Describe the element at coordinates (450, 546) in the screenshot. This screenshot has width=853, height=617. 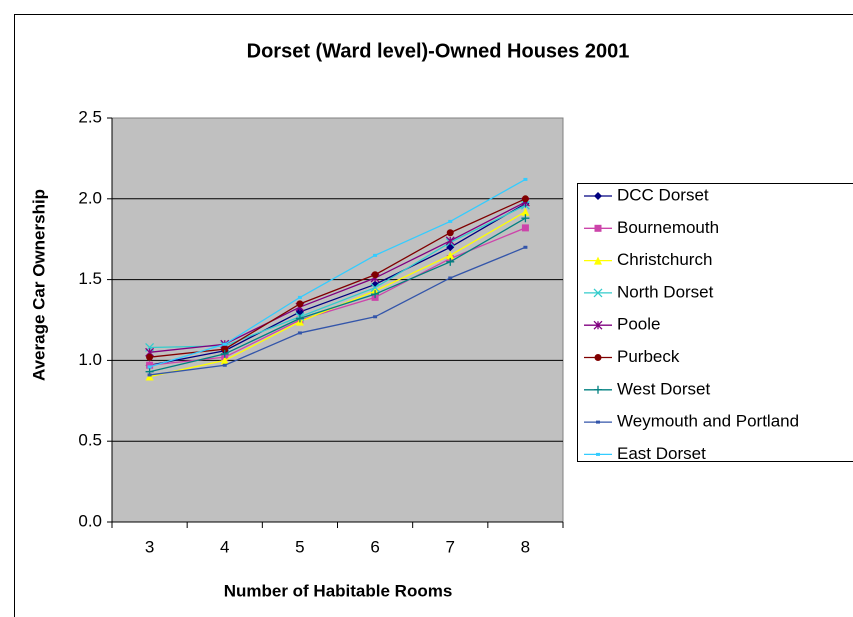
I see `x-tick-label: 7` at that location.